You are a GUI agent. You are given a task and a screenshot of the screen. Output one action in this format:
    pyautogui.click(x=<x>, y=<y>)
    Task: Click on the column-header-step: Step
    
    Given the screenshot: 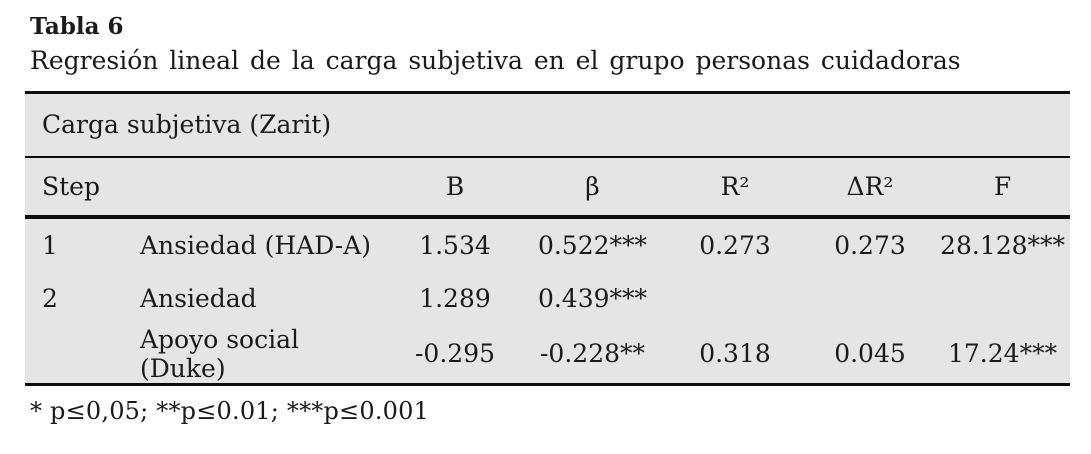 What is the action you would take?
    pyautogui.click(x=82, y=187)
    